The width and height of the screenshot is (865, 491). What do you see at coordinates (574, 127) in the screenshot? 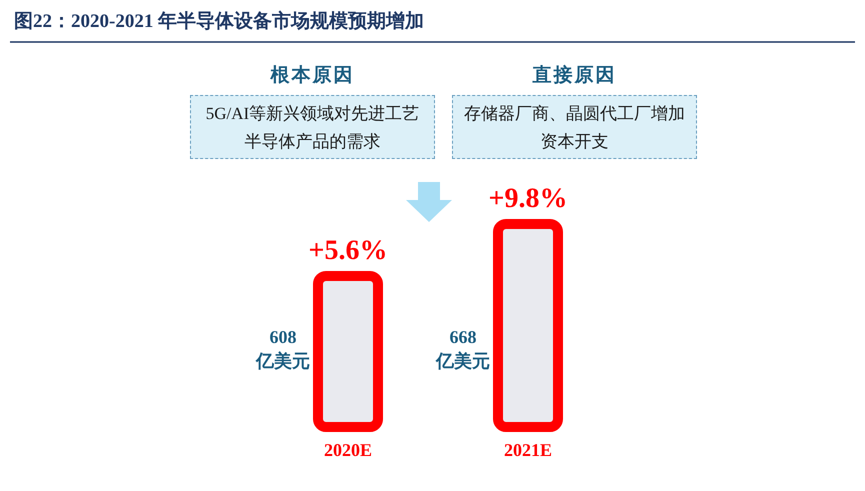
I see `text: 存储器厂商、晶圆代工厂增加资本开支` at bounding box center [574, 127].